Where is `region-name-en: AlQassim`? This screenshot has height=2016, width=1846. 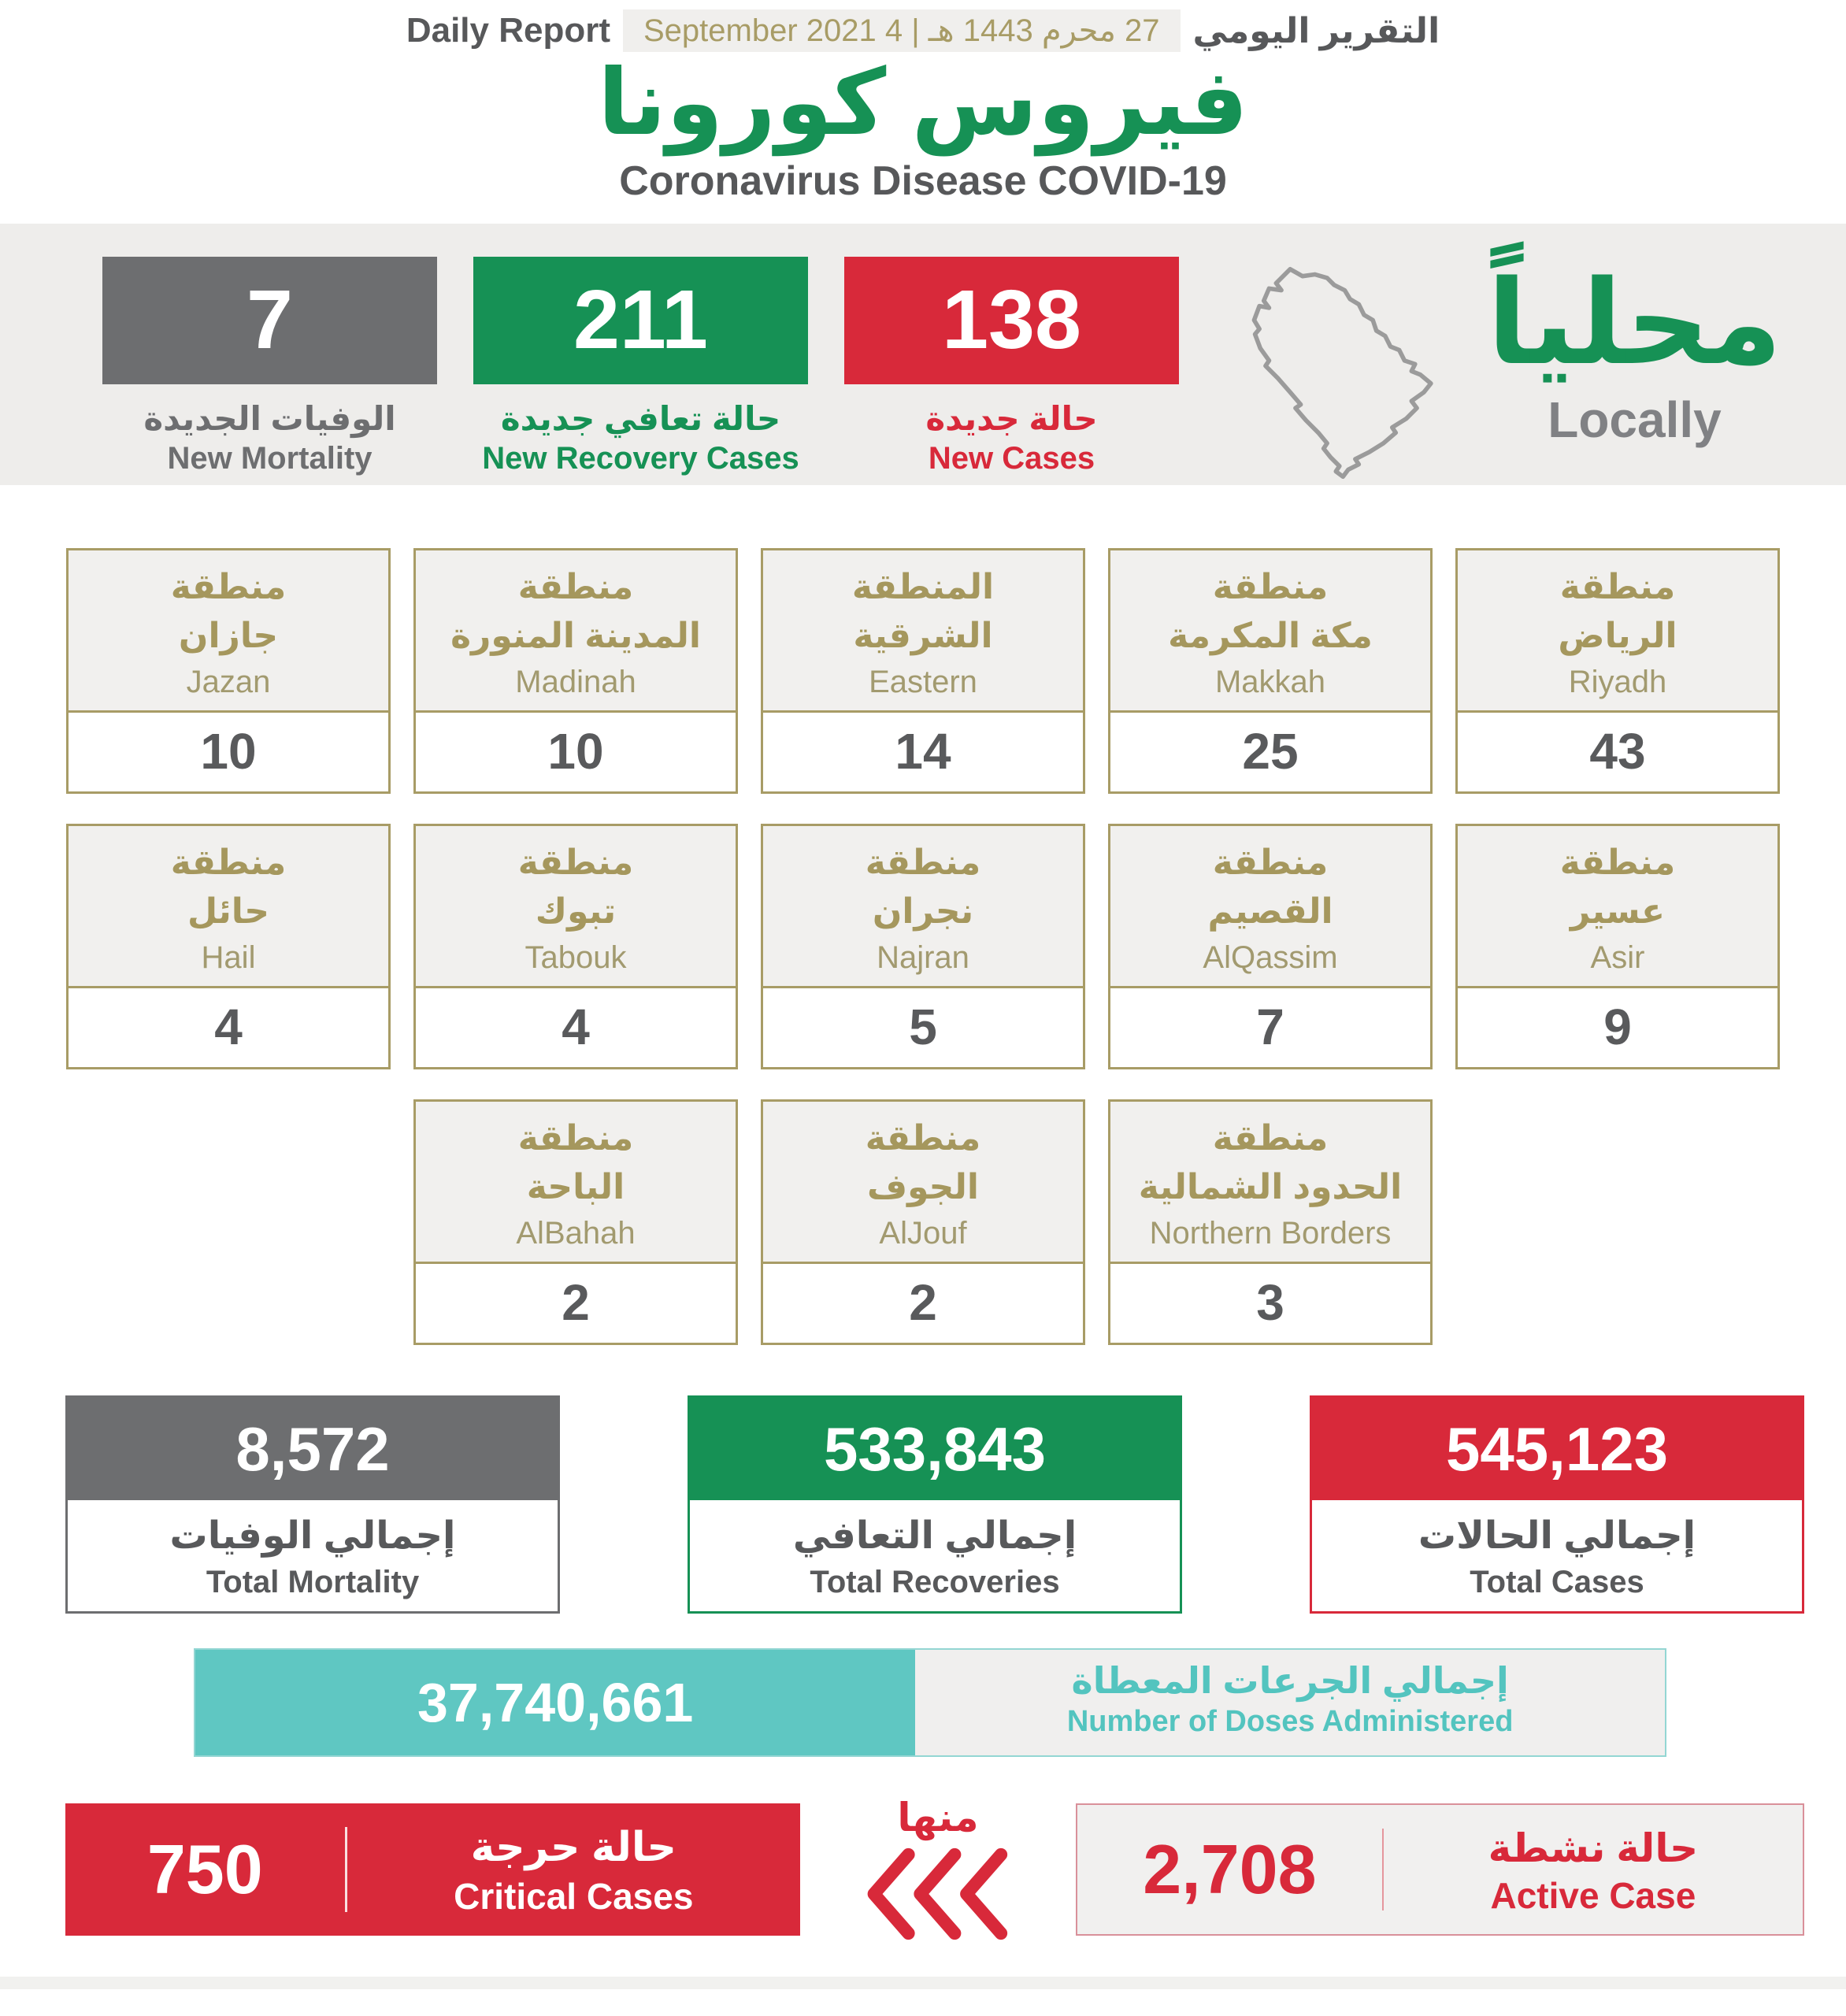
region-name-en: AlQassim is located at coordinates (1270, 957).